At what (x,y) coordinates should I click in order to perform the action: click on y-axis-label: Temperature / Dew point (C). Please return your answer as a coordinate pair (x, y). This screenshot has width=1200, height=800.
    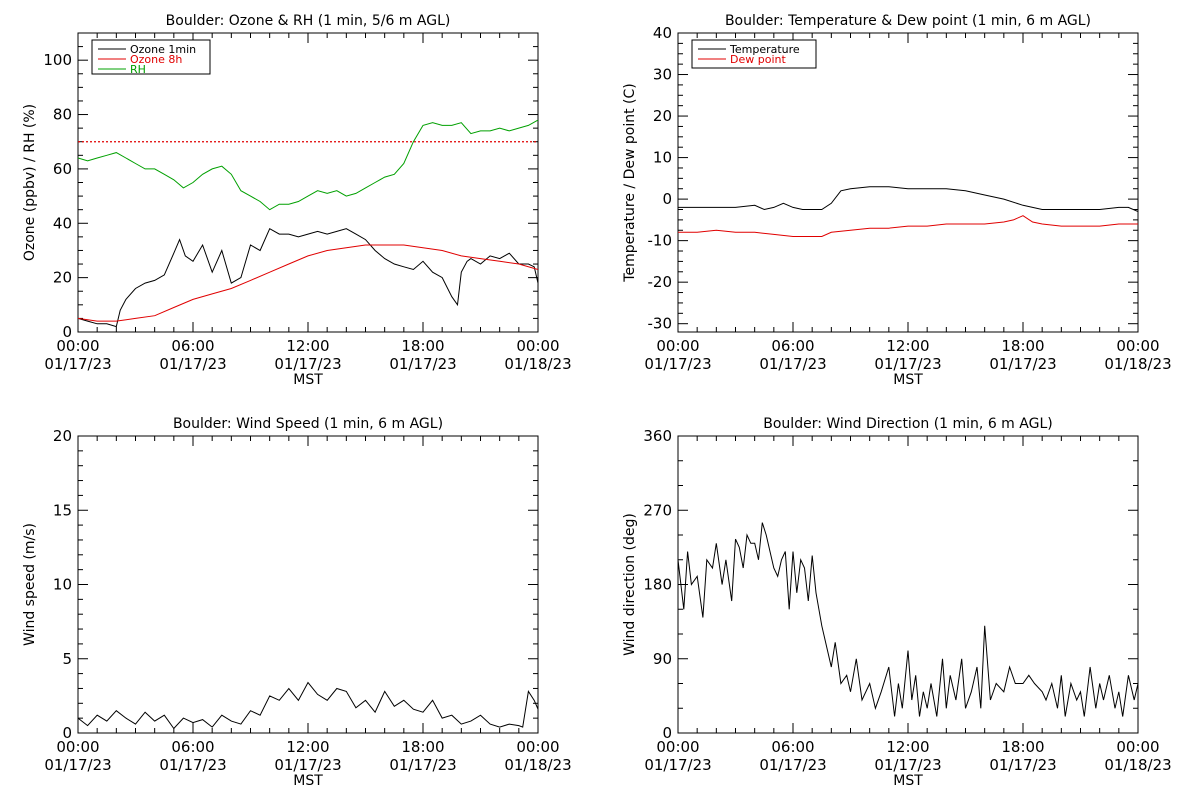
    Looking at the image, I should click on (630, 182).